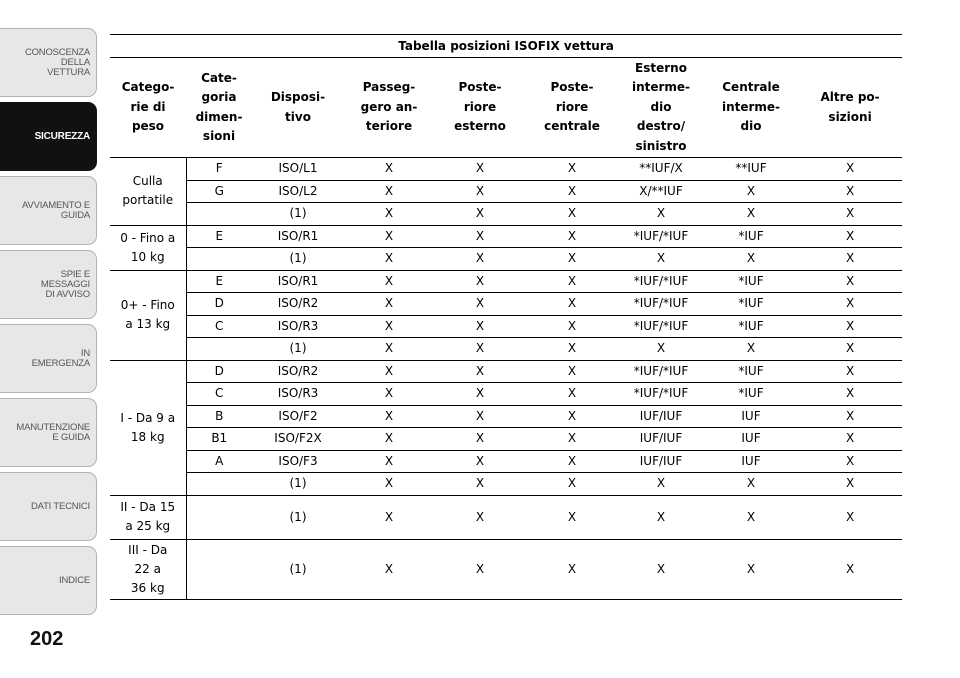 This screenshot has height=678, width=960. What do you see at coordinates (389, 107) in the screenshot?
I see `column-header: Passeg- gero an- teriore` at bounding box center [389, 107].